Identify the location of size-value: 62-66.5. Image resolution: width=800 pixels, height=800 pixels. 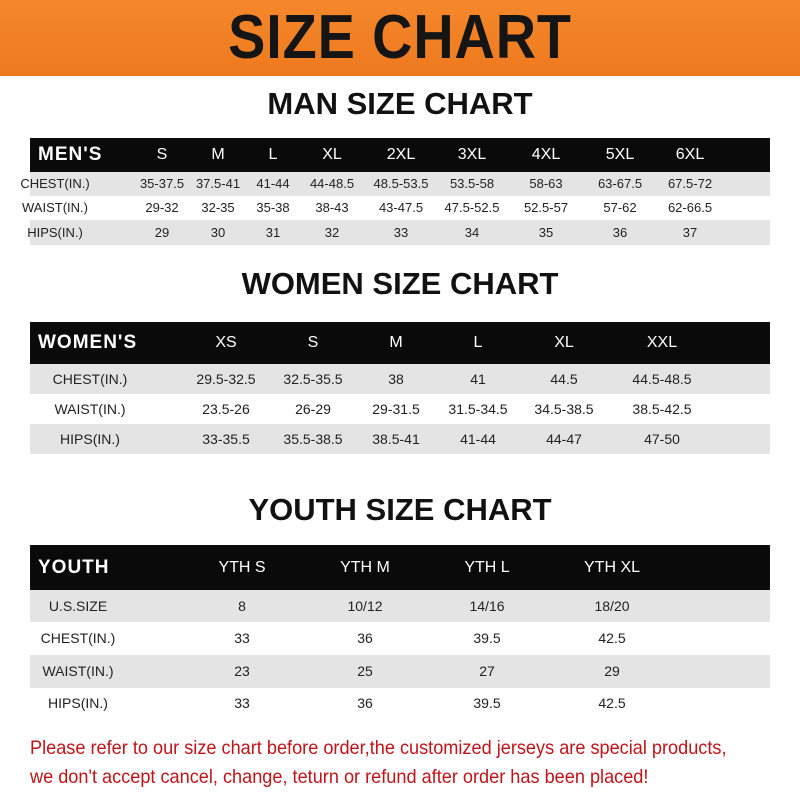
(690, 207).